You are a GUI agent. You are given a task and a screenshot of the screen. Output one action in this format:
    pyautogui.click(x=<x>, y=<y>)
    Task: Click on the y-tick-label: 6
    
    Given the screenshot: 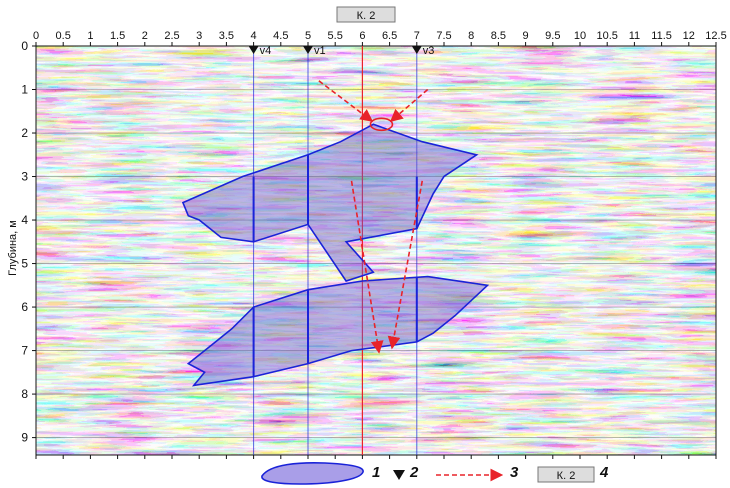 What is the action you would take?
    pyautogui.click(x=24, y=307)
    